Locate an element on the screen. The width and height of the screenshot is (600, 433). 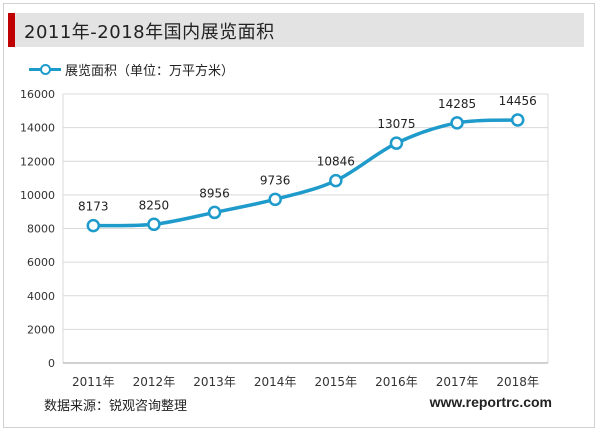
x-tick-label: 2013年 is located at coordinates (214, 382).